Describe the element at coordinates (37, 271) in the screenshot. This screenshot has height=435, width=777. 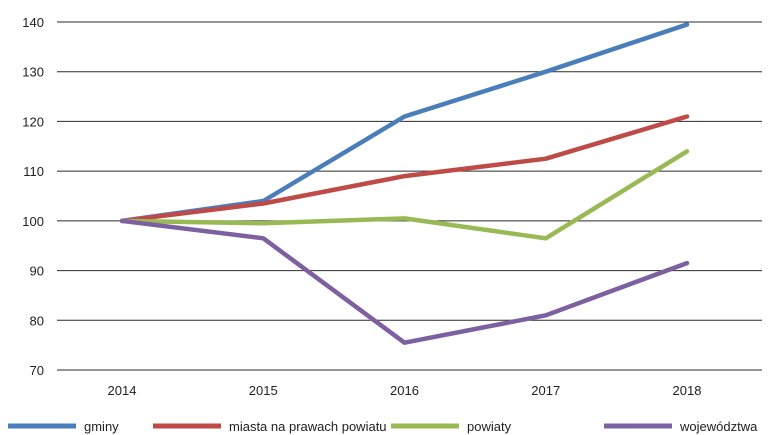
I see `y-tick-label: 90` at that location.